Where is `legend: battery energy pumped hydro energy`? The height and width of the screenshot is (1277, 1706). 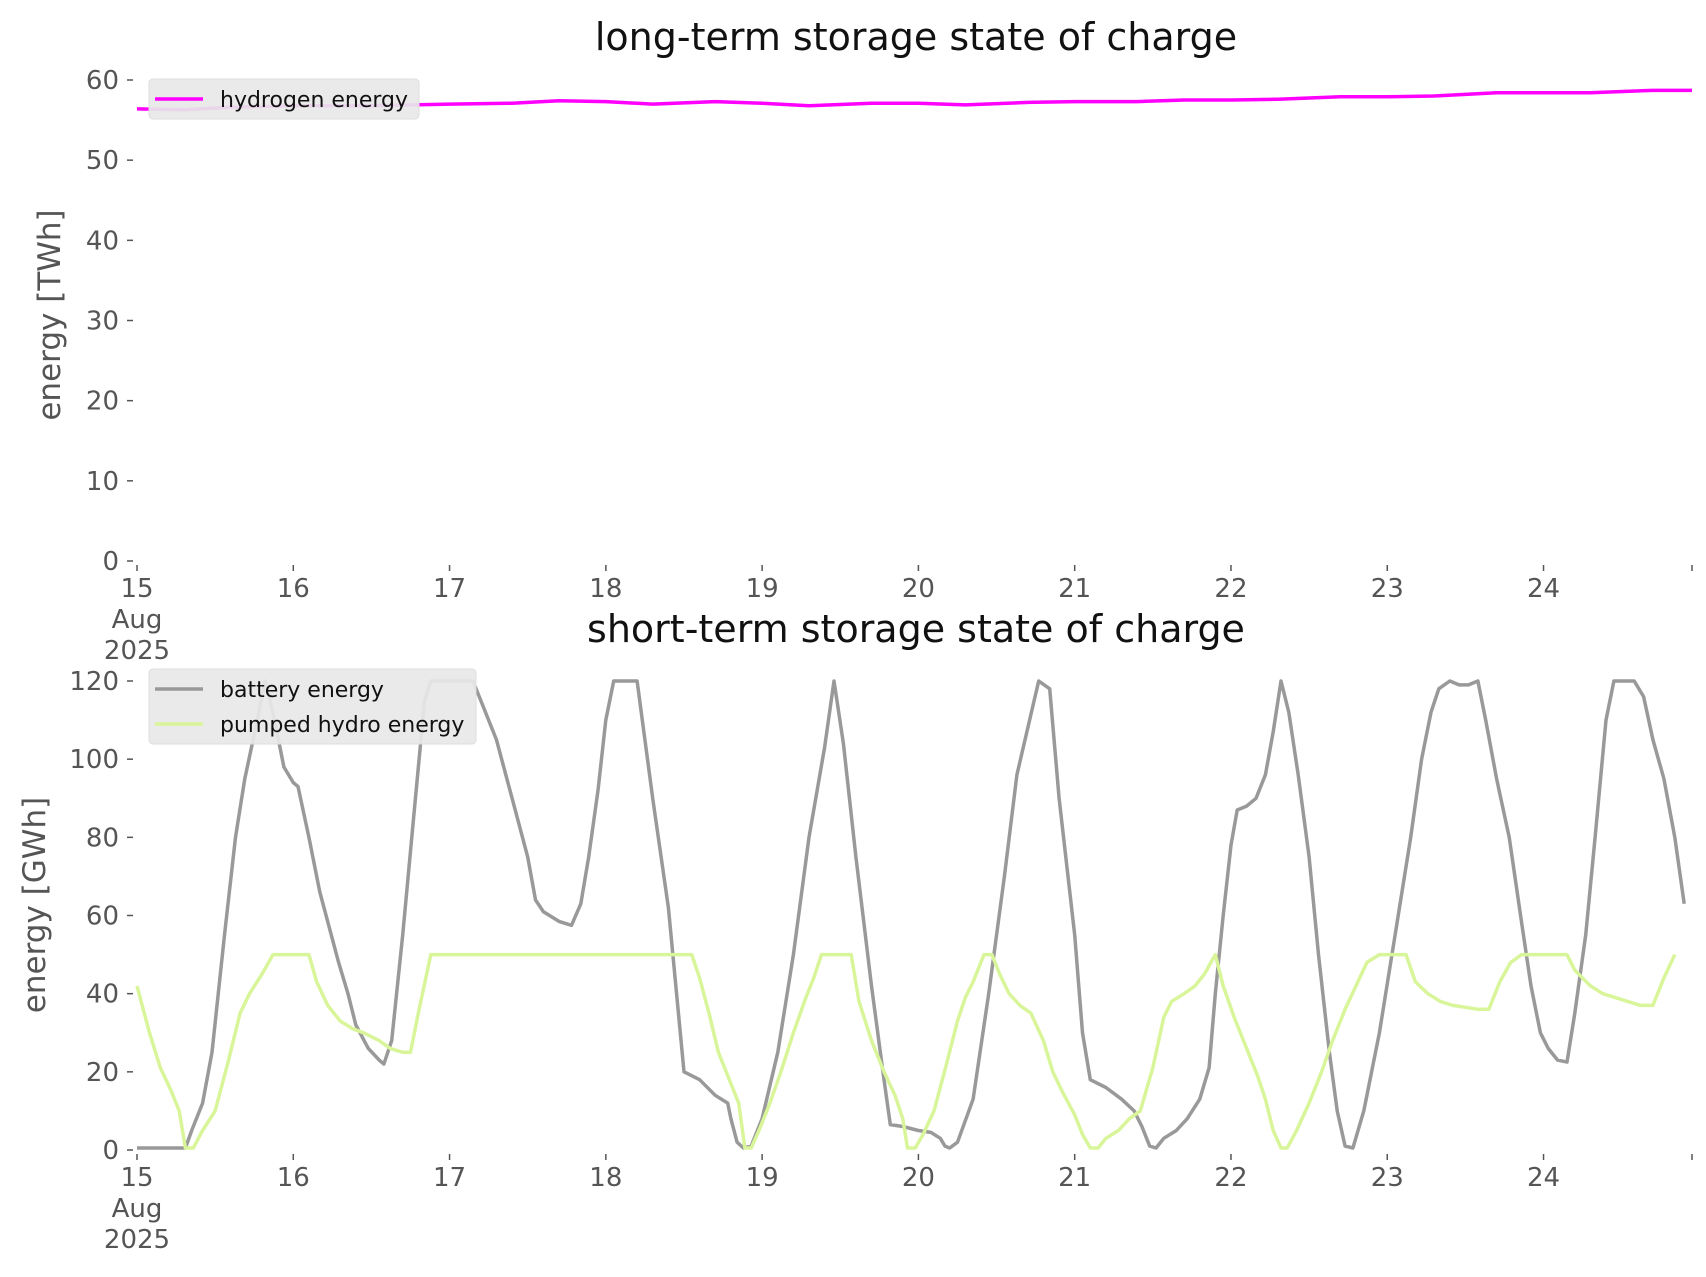
legend: battery energy pumped hydro energy is located at coordinates (312, 706).